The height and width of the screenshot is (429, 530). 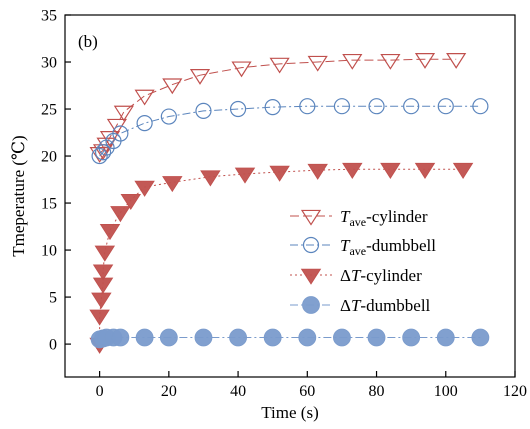 What do you see at coordinates (49, 110) in the screenshot?
I see `y-tick-label: 25` at bounding box center [49, 110].